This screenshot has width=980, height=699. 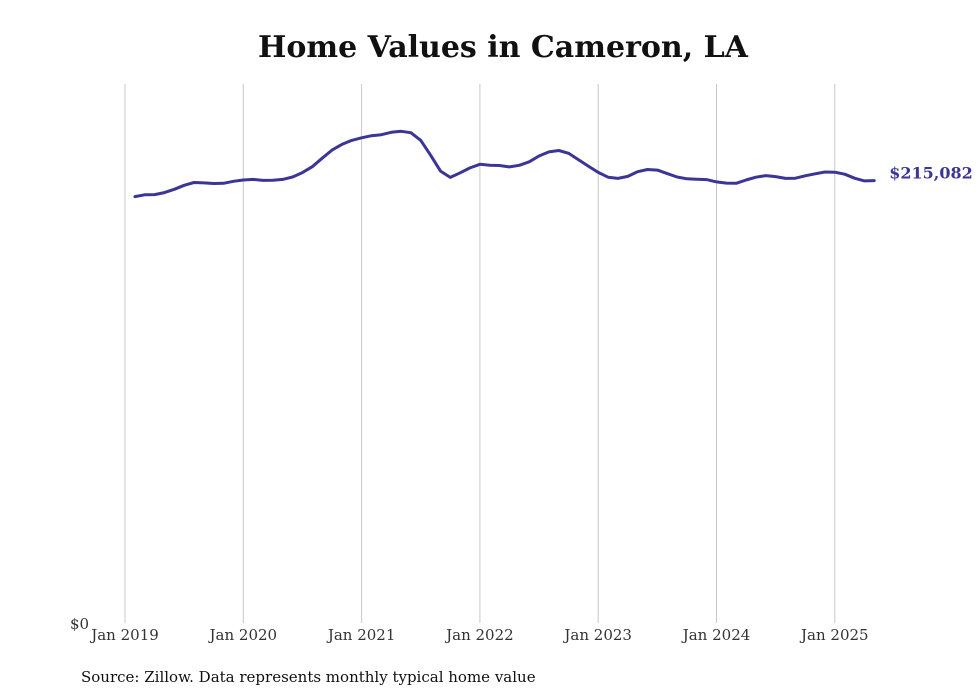 What do you see at coordinates (361, 635) in the screenshot?
I see `x-tick-label: Jan 2021` at bounding box center [361, 635].